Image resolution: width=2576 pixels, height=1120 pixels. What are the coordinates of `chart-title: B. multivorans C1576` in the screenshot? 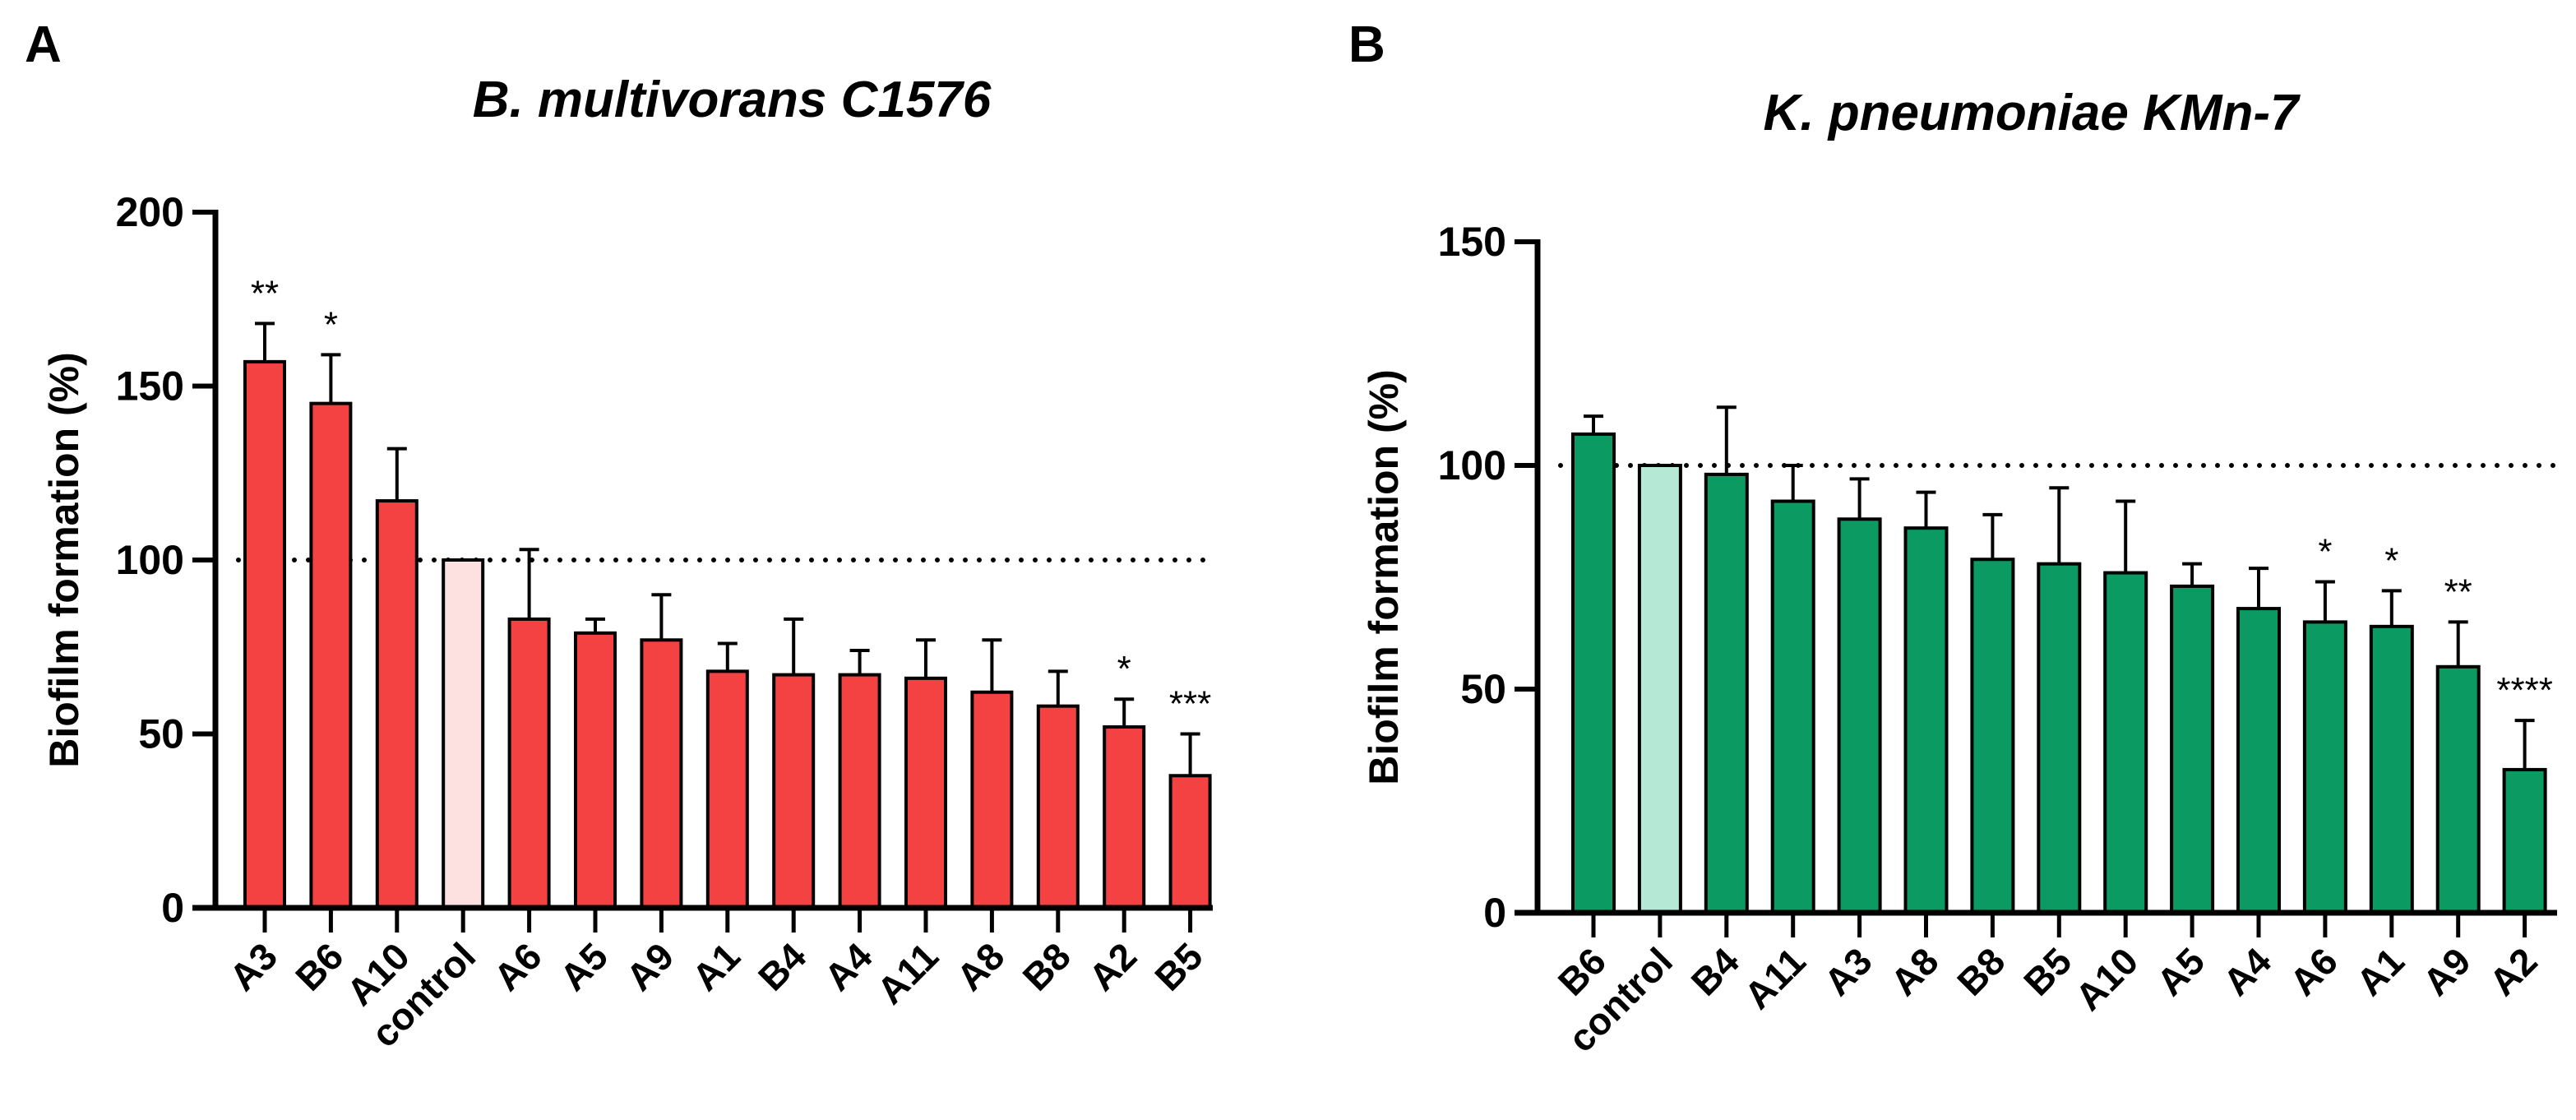 It's located at (732, 100).